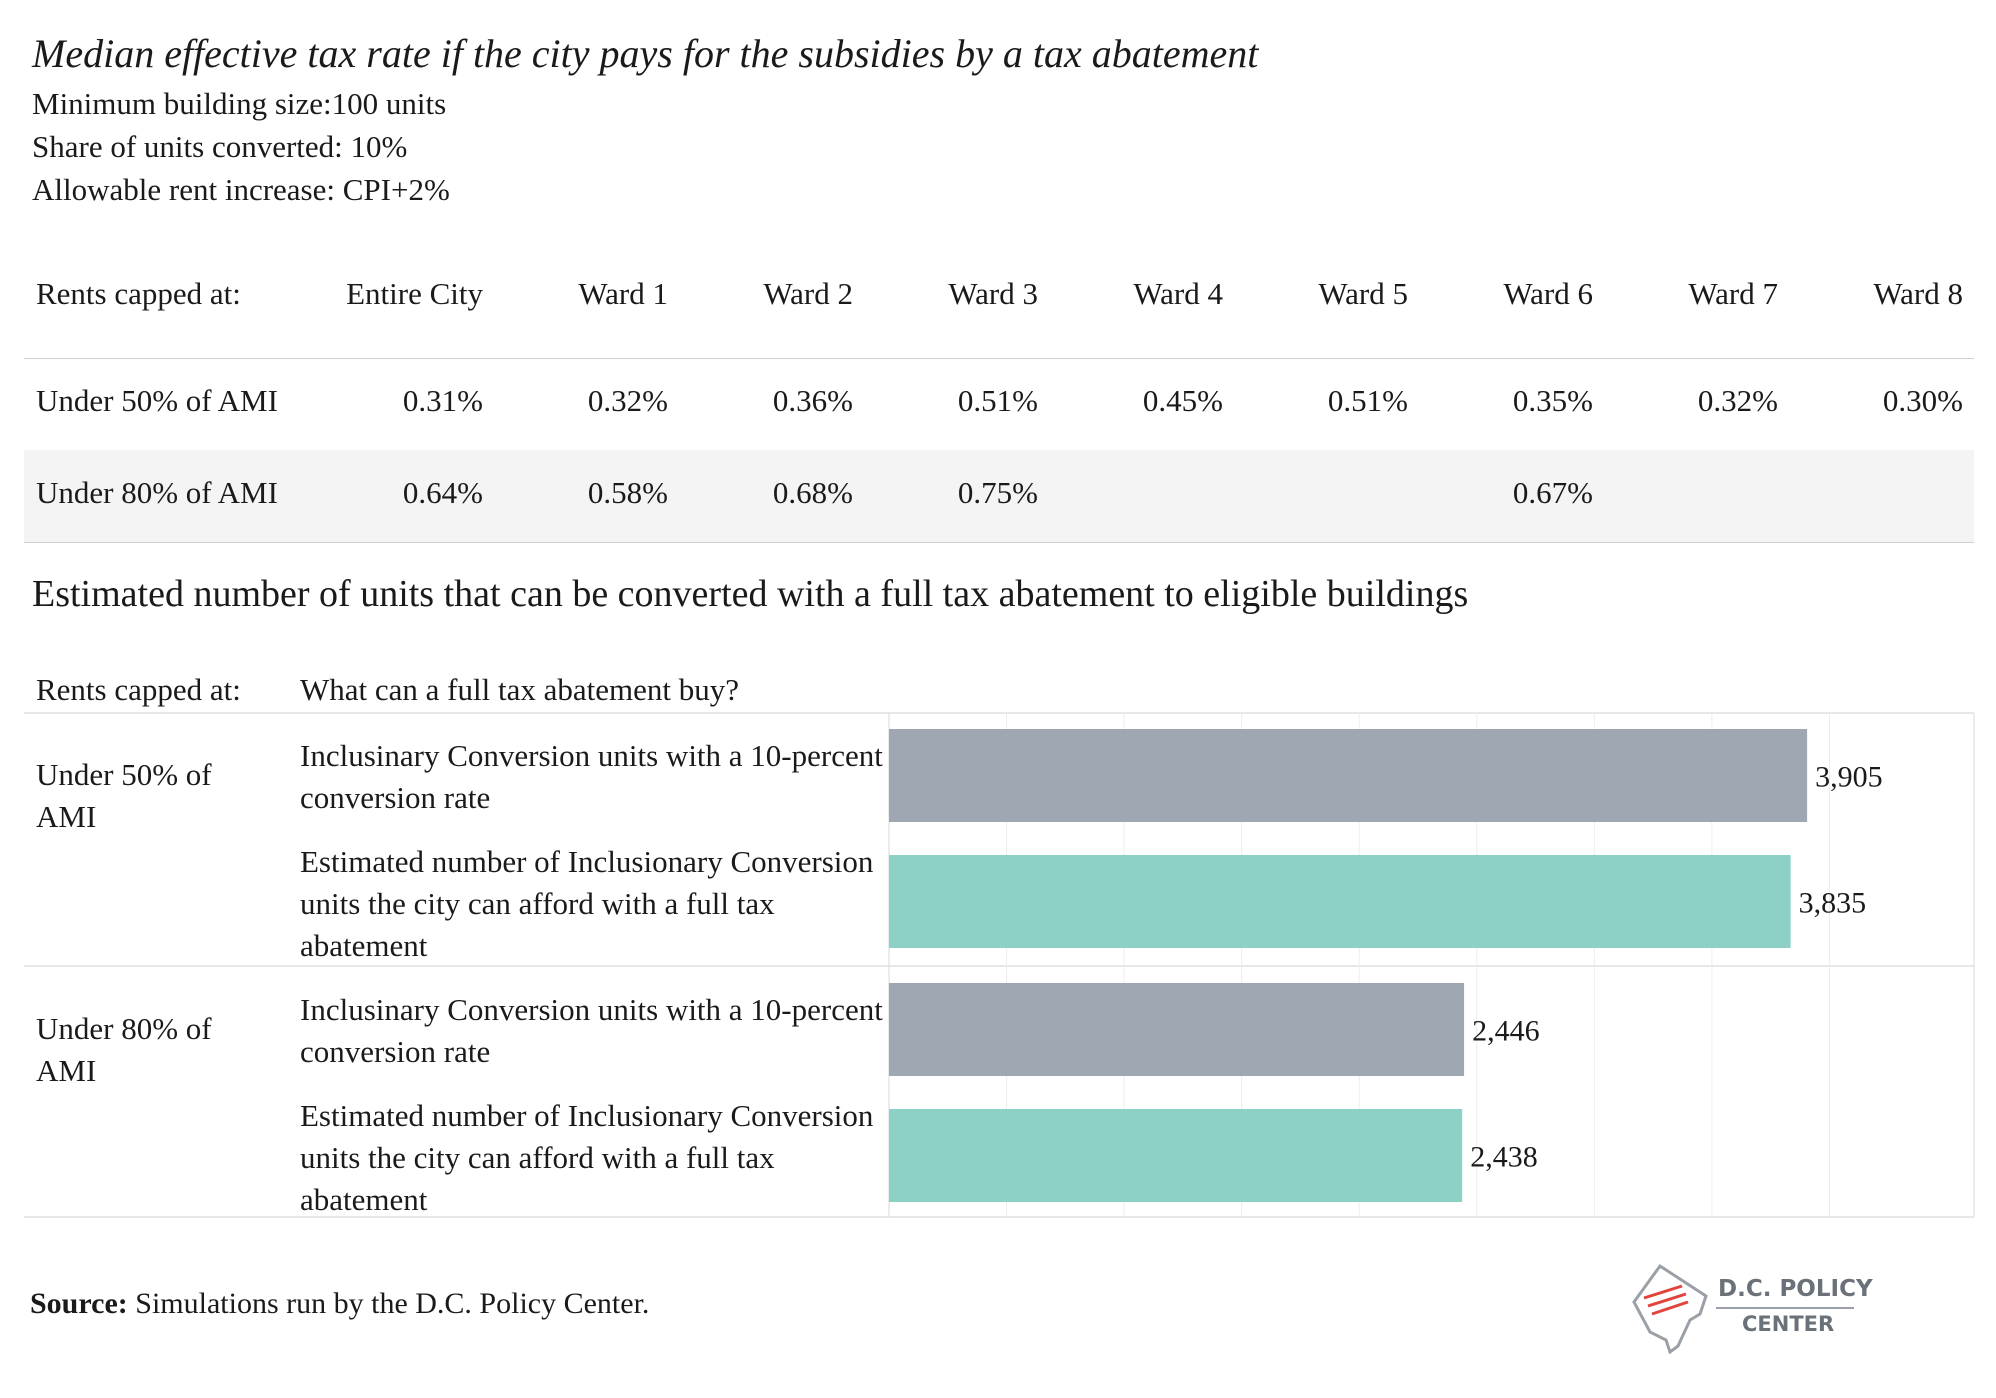 The image size is (1996, 1398). I want to click on table-header-divider, so click(999, 358).